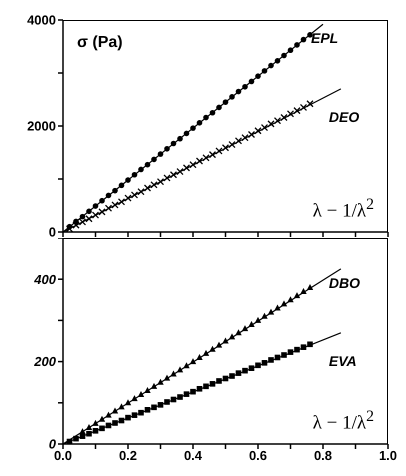  Describe the element at coordinates (258, 456) in the screenshot. I see `x-tick-label: 0.6` at that location.